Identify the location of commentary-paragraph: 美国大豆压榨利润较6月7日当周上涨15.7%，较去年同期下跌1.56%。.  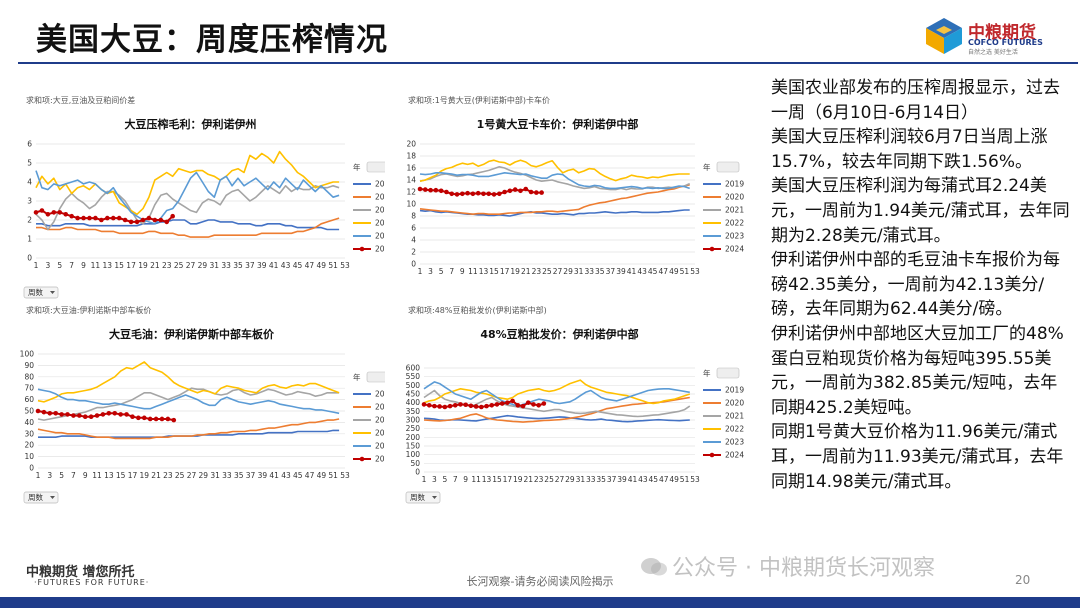
(909, 149).